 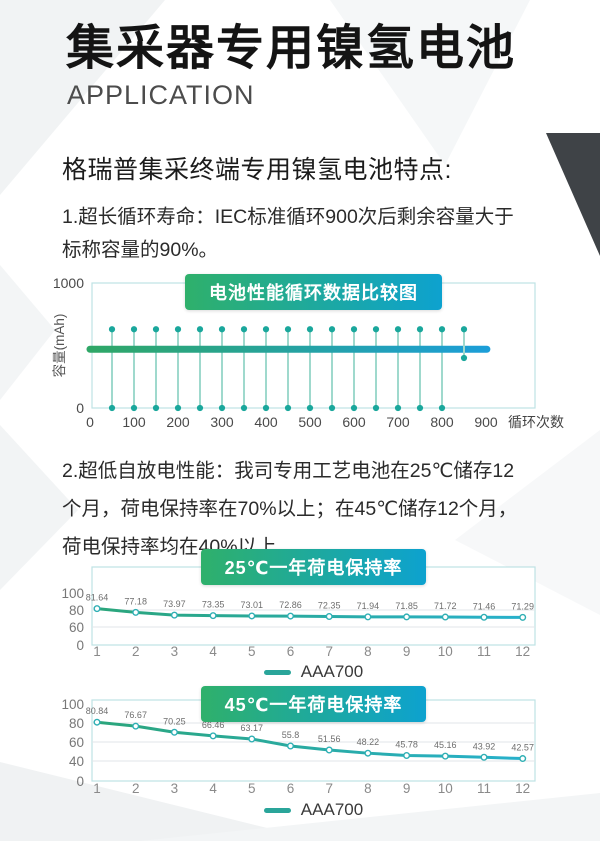 What do you see at coordinates (445, 606) in the screenshot?
I see `svg-text: 71.72` at bounding box center [445, 606].